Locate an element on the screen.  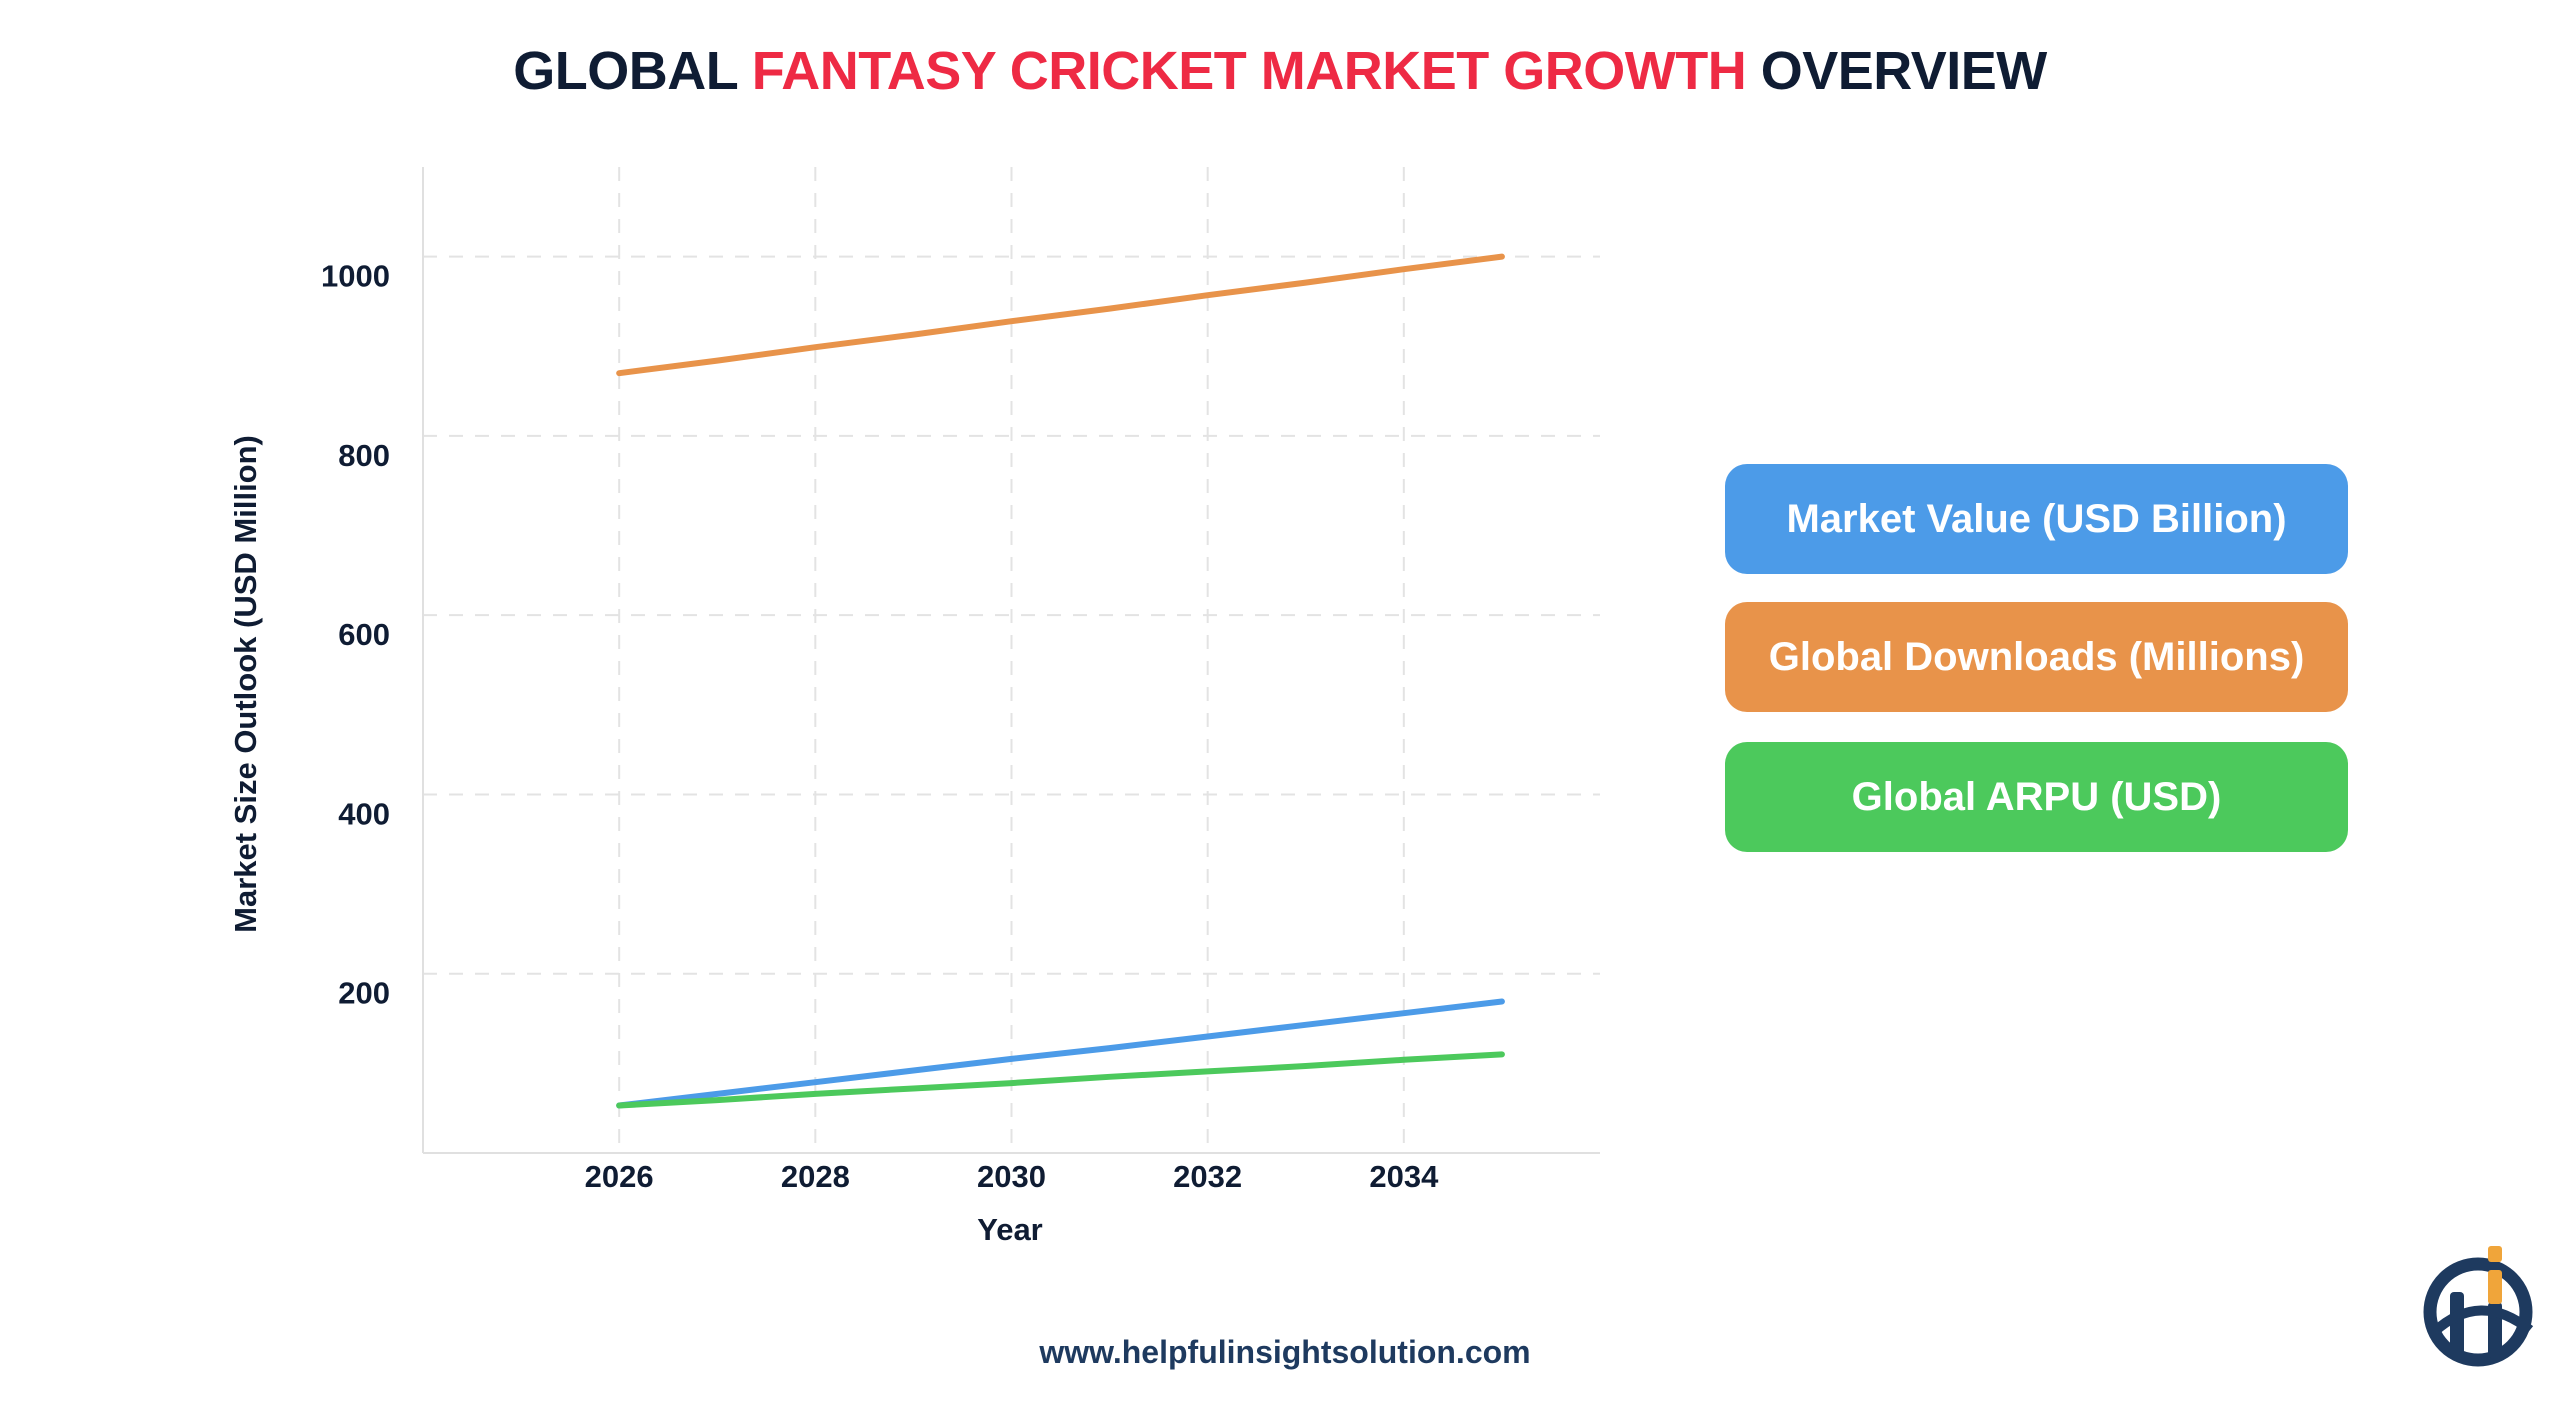
series-line-global-downloads-millions is located at coordinates (1060, 315).